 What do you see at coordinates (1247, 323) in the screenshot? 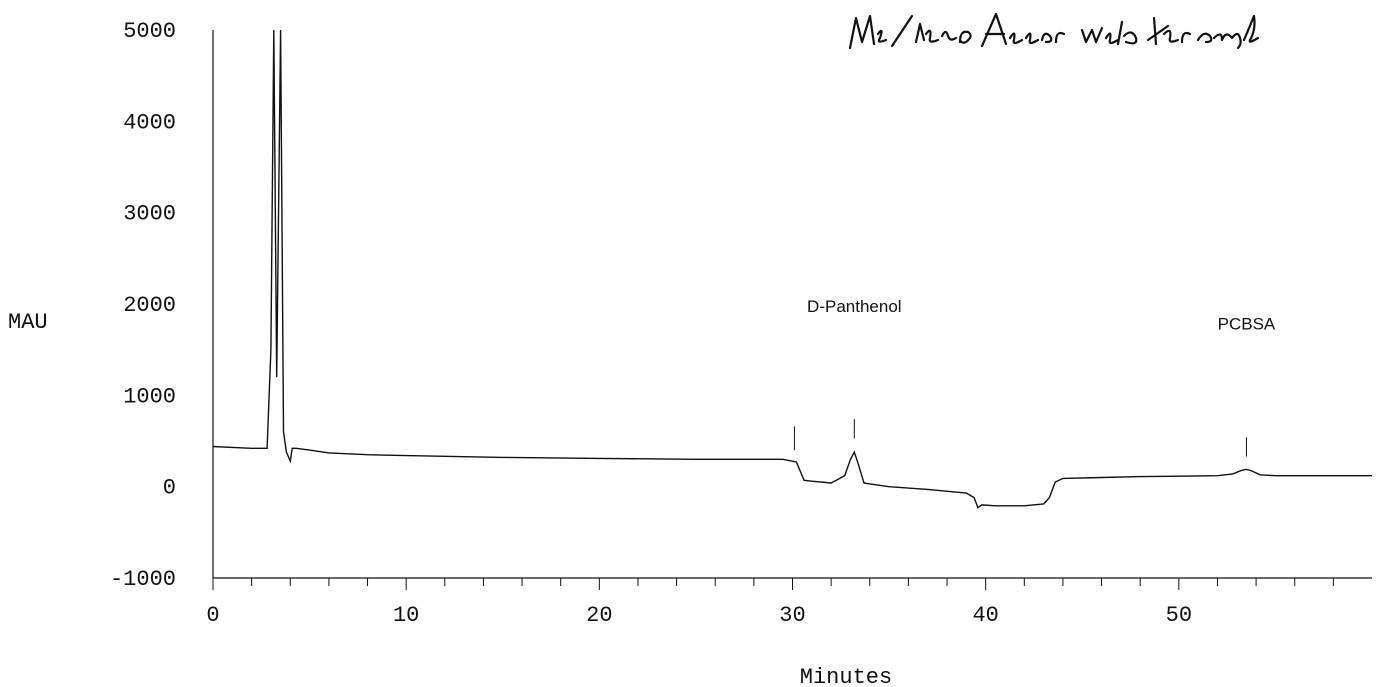
I see `peak-label: PCBSA` at bounding box center [1247, 323].